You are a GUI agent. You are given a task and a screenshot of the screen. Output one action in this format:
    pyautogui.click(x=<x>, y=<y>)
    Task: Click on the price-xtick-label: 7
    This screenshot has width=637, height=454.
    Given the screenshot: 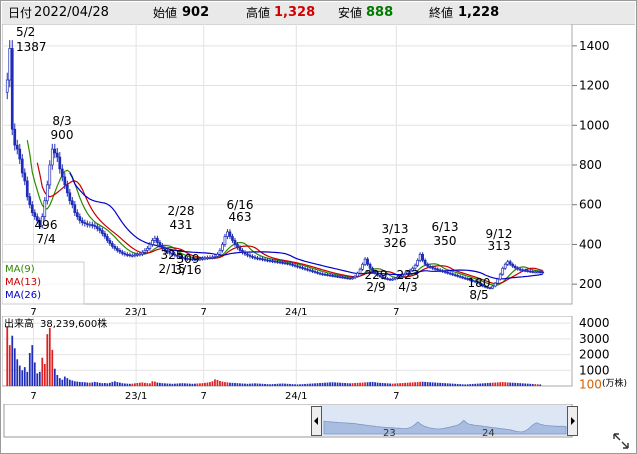 What is the action you would take?
    pyautogui.click(x=396, y=312)
    